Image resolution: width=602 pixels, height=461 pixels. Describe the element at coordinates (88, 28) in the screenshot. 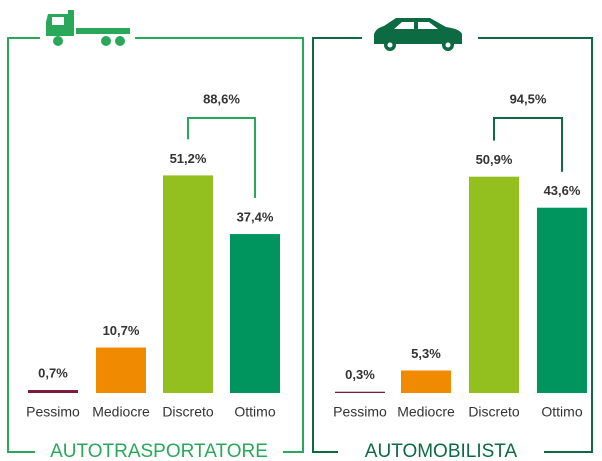

I see `truck-icon` at that location.